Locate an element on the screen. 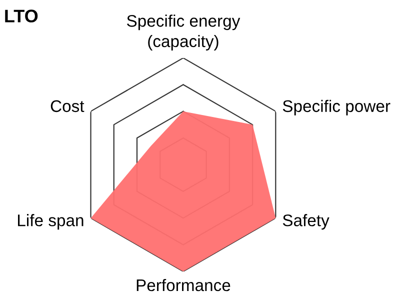  spoke-label: Cost is located at coordinates (67, 106).